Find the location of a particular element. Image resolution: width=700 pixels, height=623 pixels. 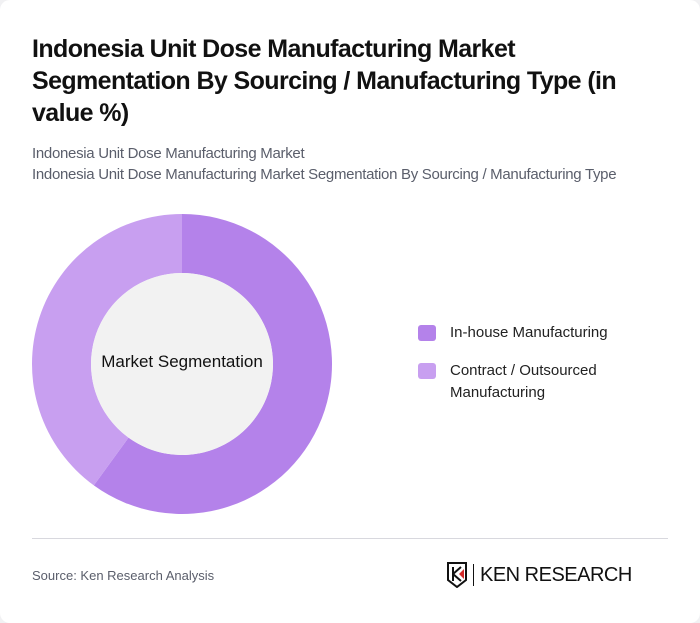

ken-research-logo: KEN RESEARCH is located at coordinates (539, 575).